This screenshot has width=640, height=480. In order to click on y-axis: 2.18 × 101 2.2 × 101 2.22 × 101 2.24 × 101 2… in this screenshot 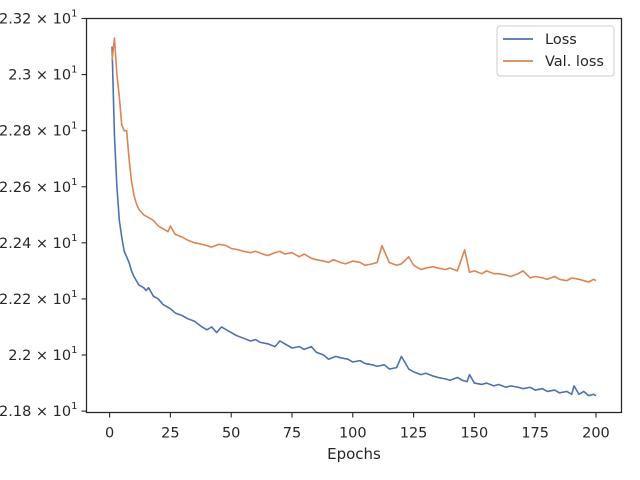, I will do `click(43, 214)`.